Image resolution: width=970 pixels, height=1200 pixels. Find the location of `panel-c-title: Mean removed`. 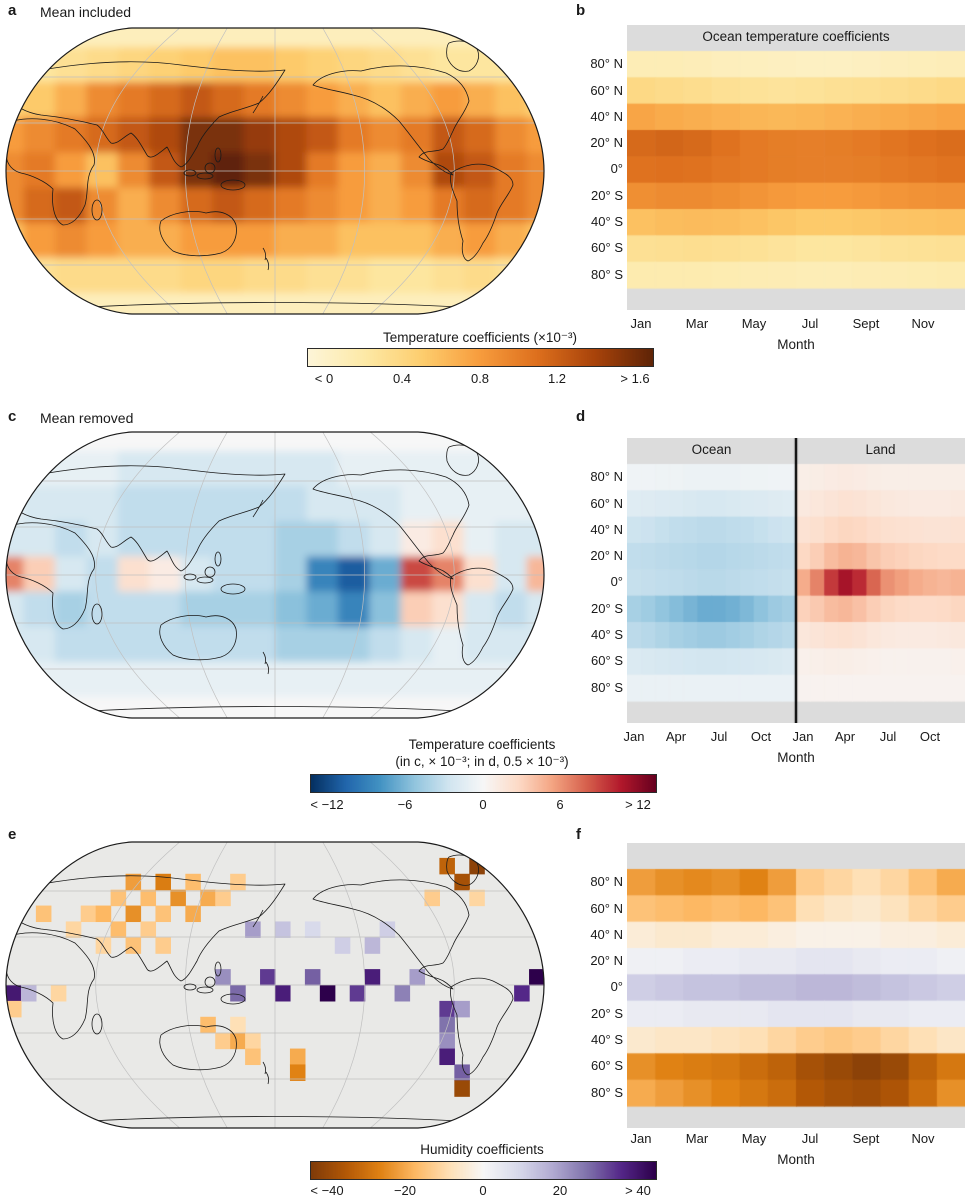

panel-c-title: Mean removed is located at coordinates (87, 418).